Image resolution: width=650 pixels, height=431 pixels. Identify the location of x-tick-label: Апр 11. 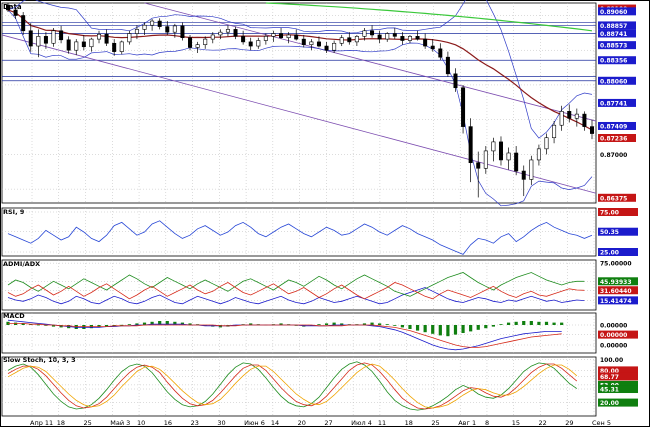
(41, 423).